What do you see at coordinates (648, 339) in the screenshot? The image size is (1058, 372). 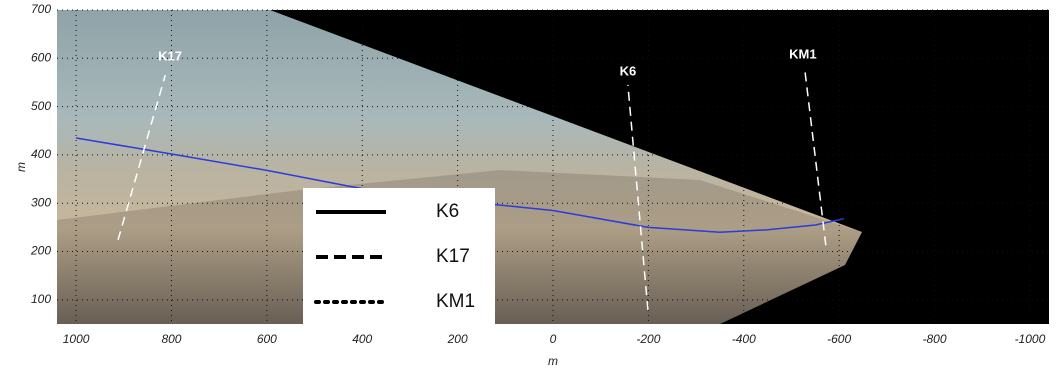 I see `x-tick-label: -200` at bounding box center [648, 339].